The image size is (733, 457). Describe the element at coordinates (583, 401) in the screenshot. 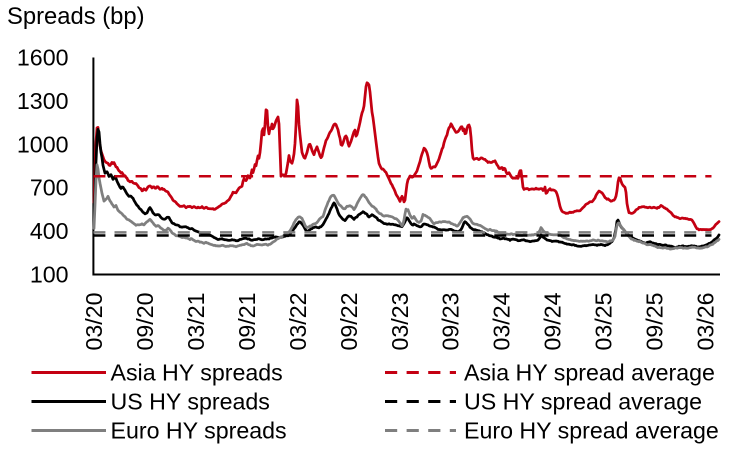

I see `svg-text: US HY spread average` at that location.